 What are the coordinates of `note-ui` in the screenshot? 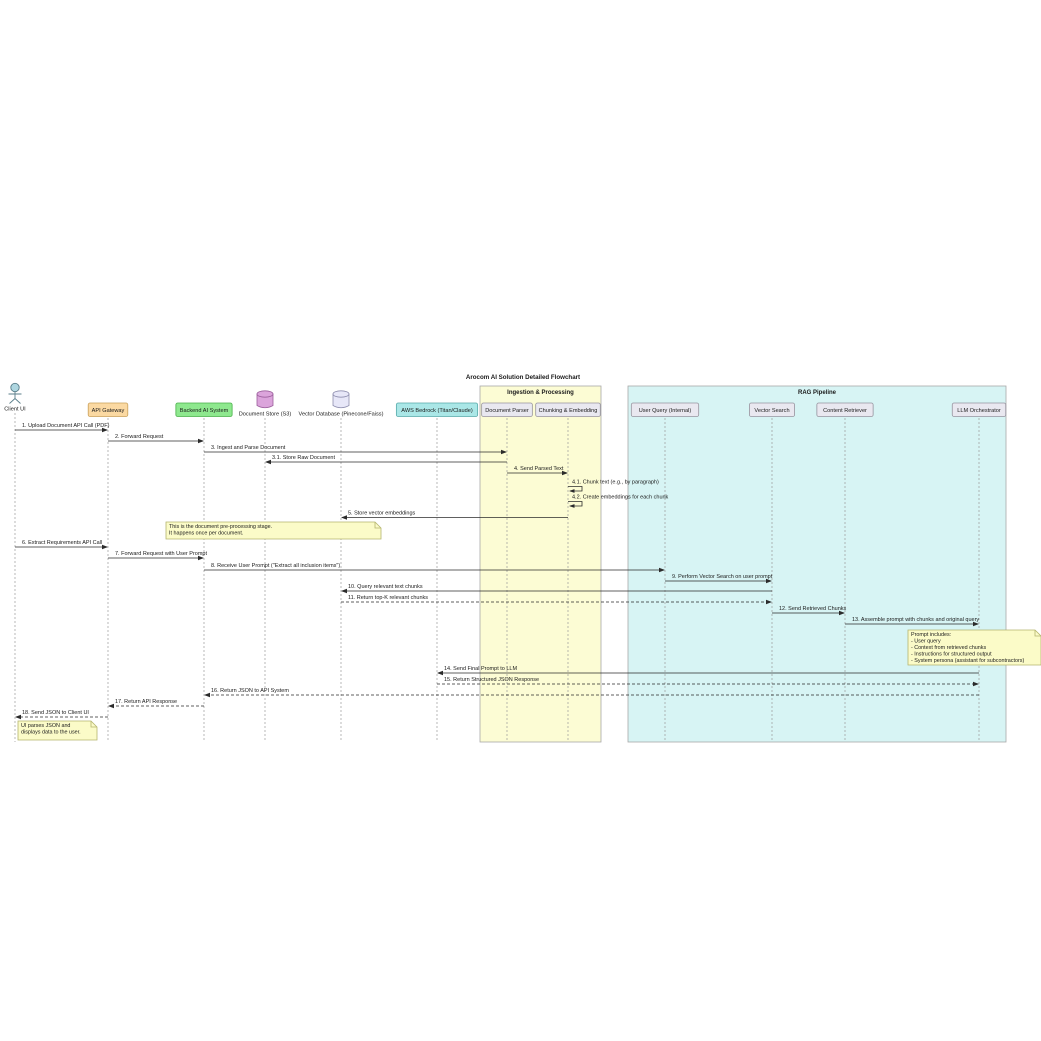 It's located at (57, 730).